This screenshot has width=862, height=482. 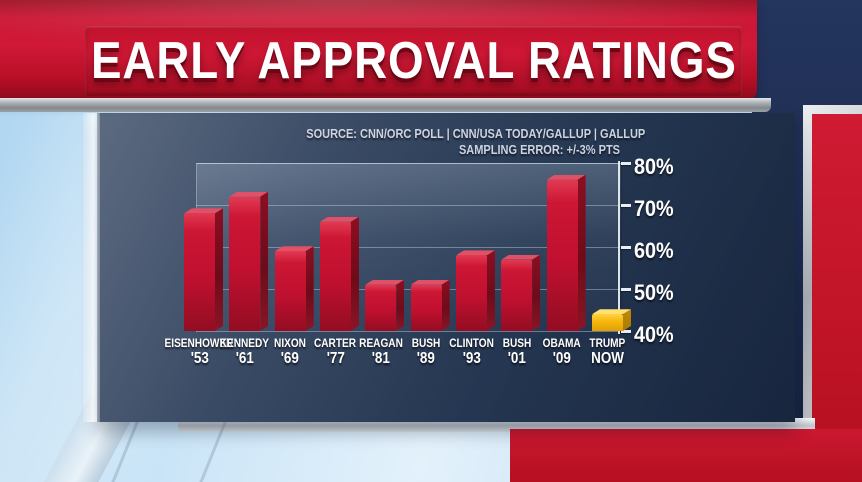 I want to click on axis-label-eisenhower53: EISENHOWER '53, so click(x=200, y=352).